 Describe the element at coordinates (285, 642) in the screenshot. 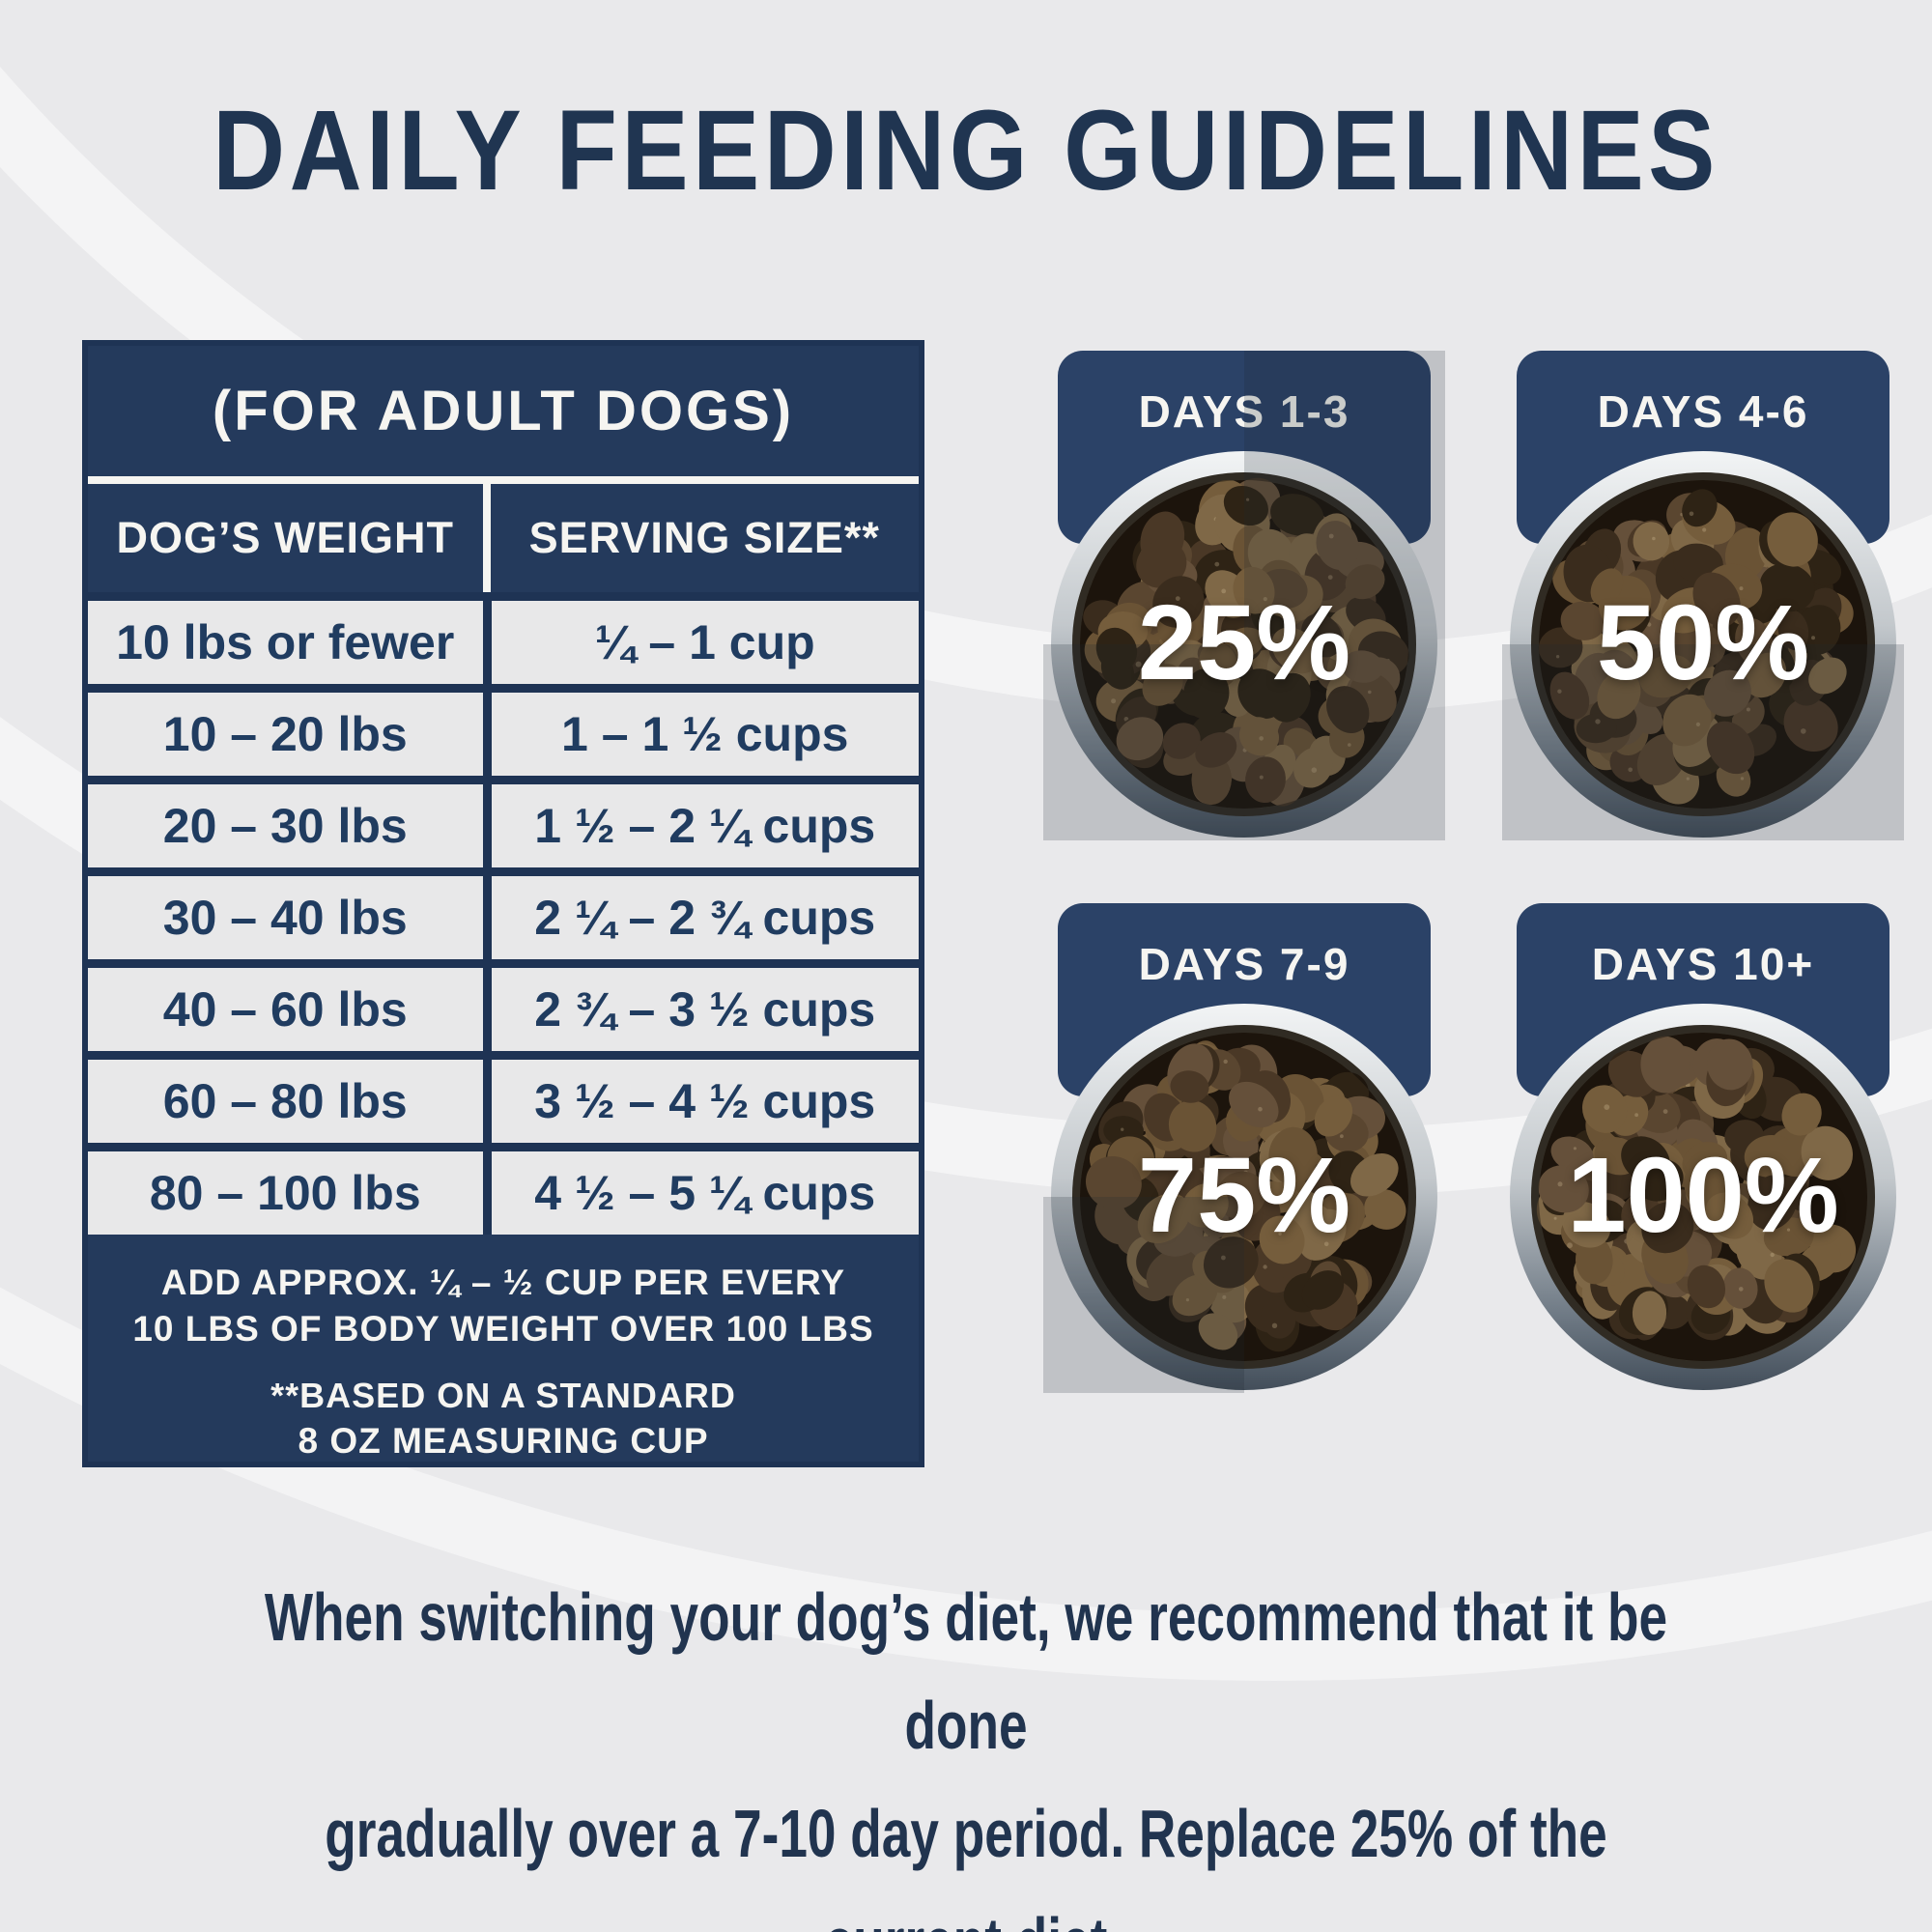

I see `weight-cell: 10 lbs or fewer` at that location.